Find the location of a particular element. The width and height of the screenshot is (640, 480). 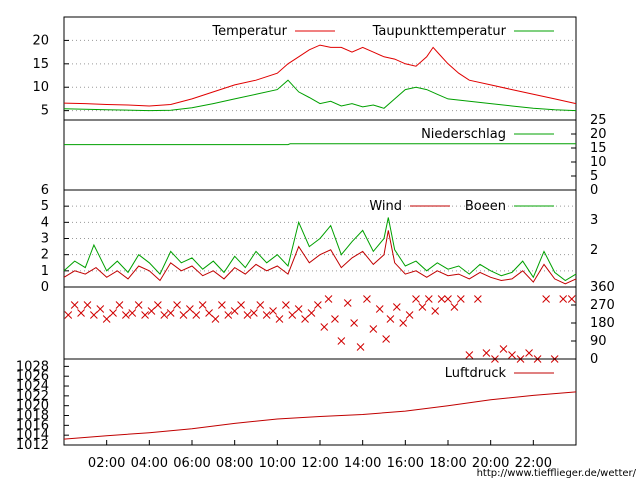

wind-tick-label: 0 is located at coordinates (45, 287).